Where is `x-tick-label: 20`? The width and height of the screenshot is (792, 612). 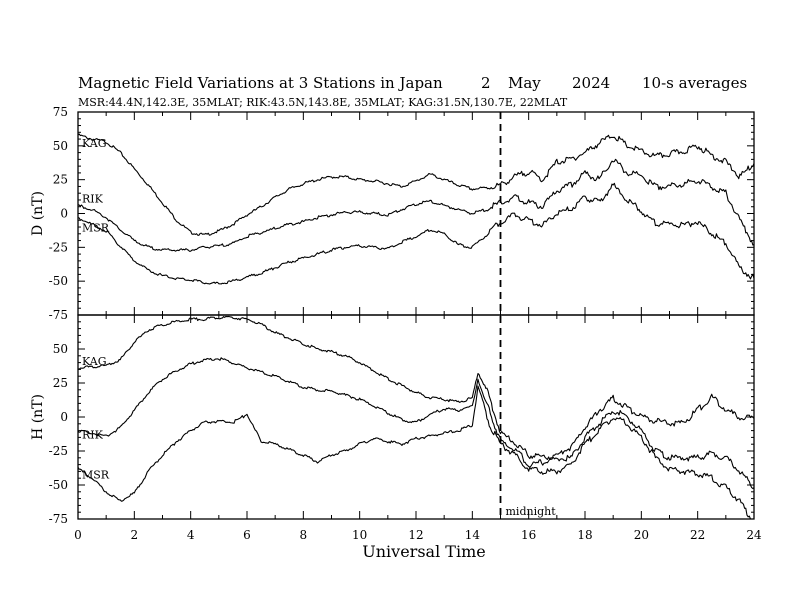
x-tick-label: 20 is located at coordinates (641, 535).